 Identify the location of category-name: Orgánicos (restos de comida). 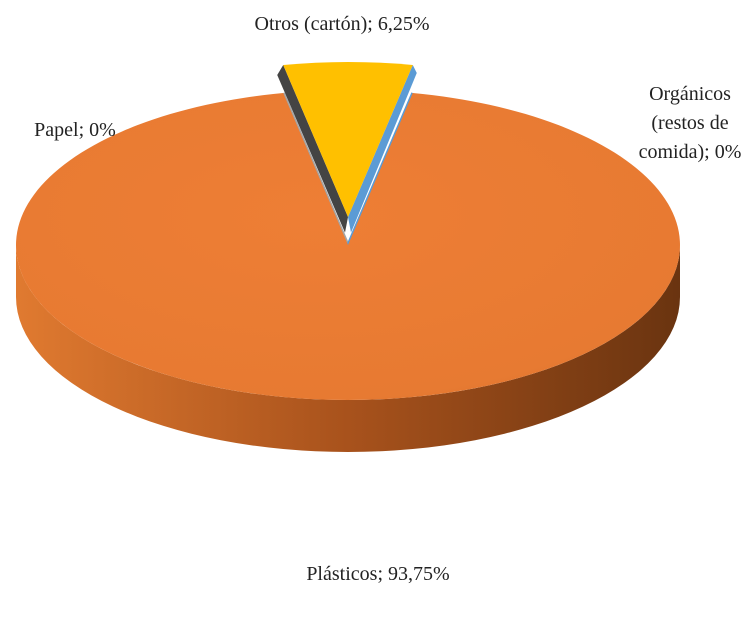
(684, 123).